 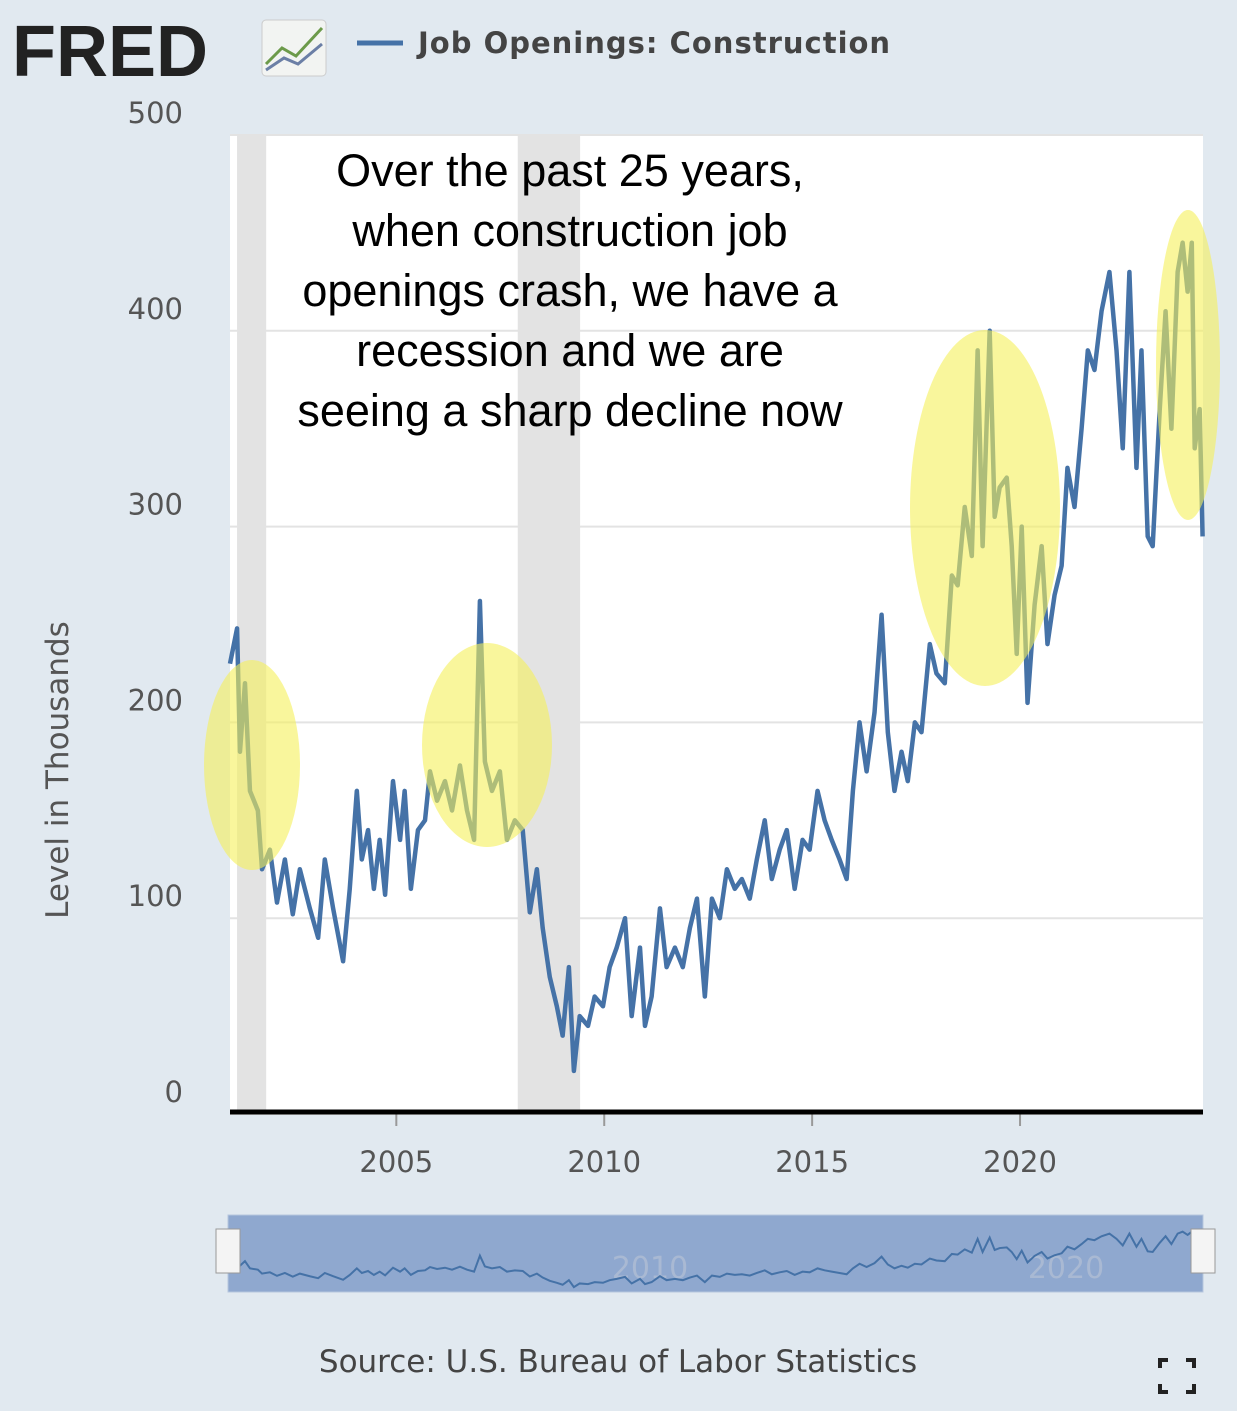 I want to click on y-tick-label: 300, so click(x=155, y=505).